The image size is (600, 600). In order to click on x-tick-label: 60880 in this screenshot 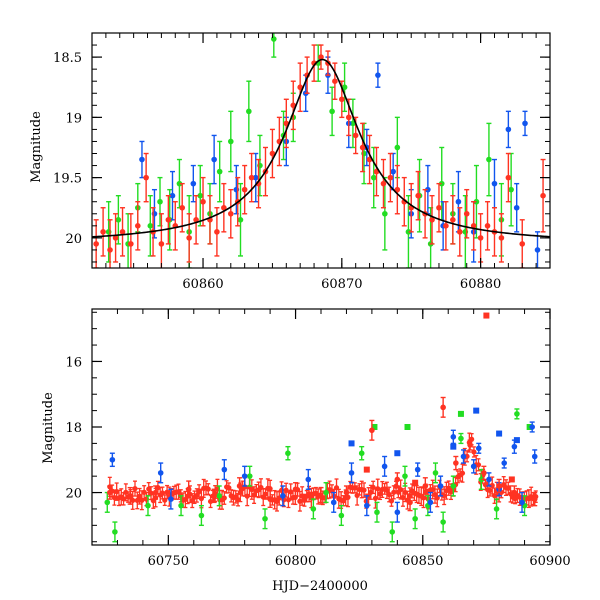, I will do `click(480, 284)`.